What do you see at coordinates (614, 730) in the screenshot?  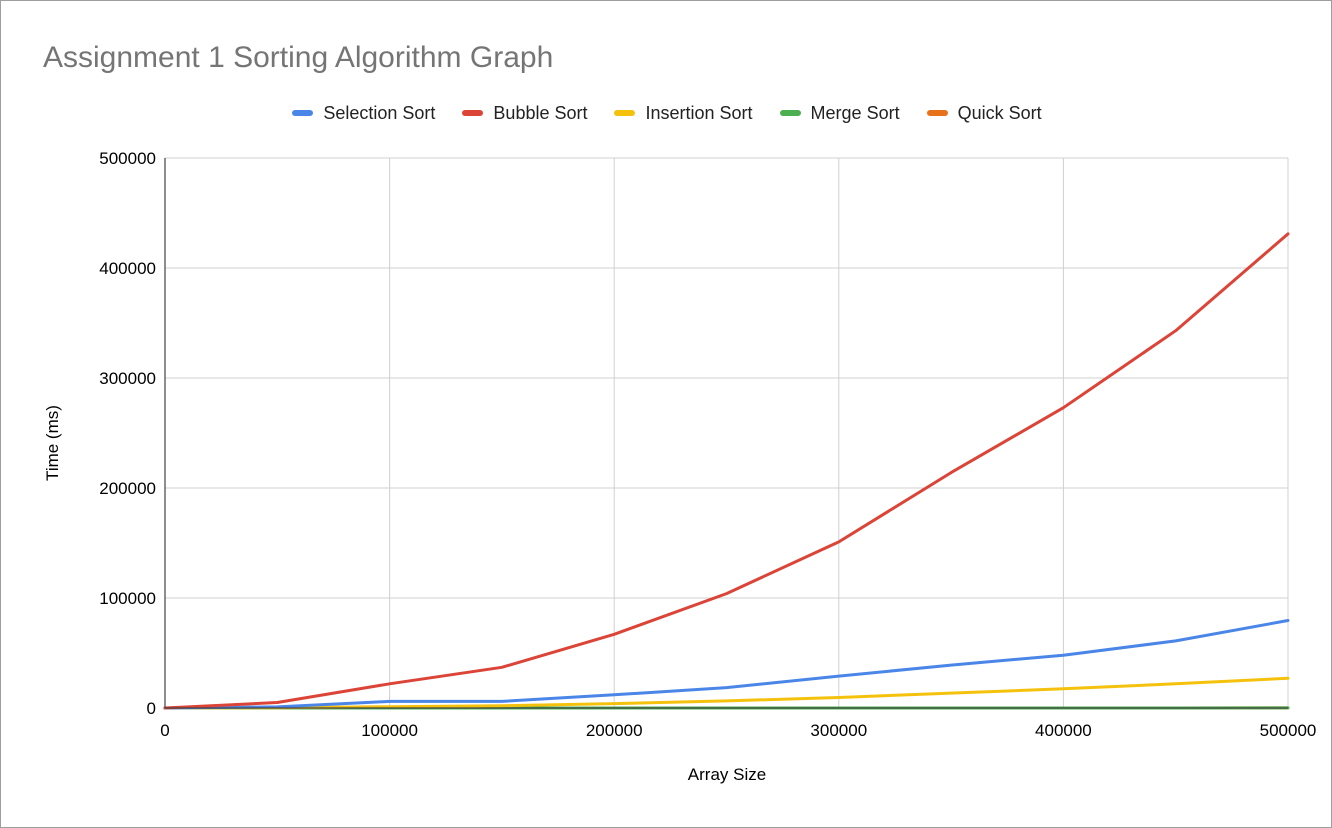 I see `x-tick-label: 200000` at bounding box center [614, 730].